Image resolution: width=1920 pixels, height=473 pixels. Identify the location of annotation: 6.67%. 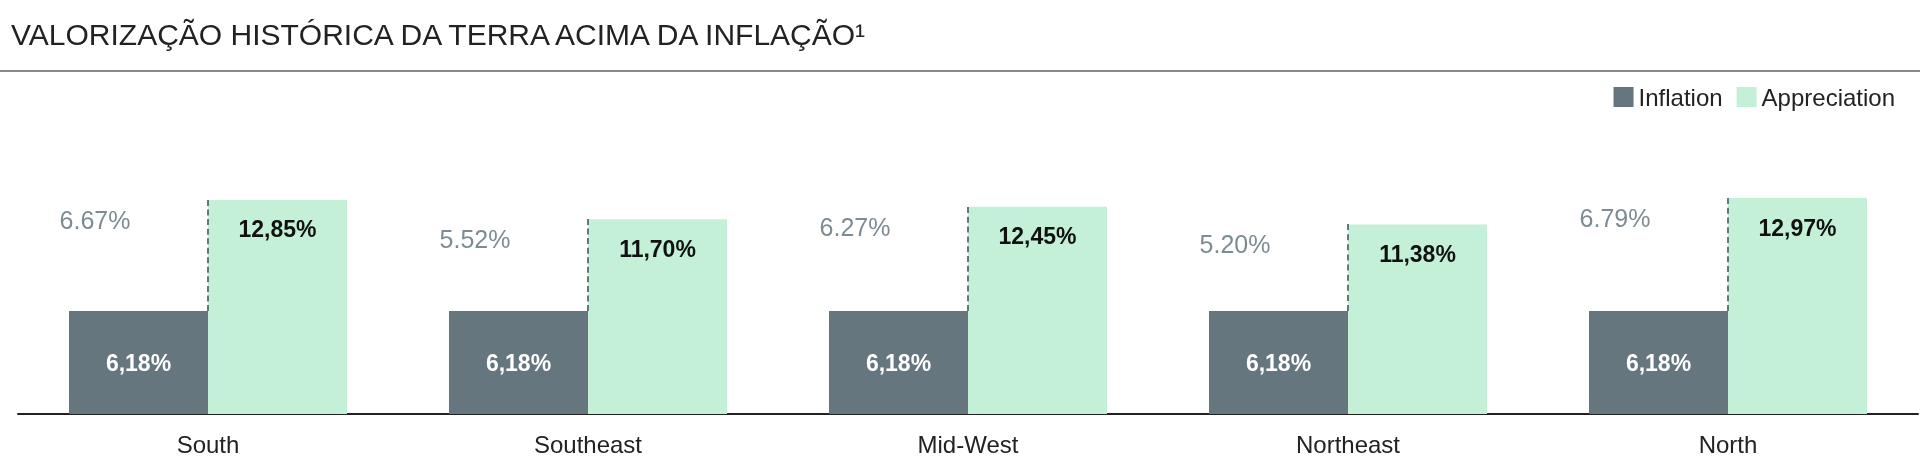
(95, 220).